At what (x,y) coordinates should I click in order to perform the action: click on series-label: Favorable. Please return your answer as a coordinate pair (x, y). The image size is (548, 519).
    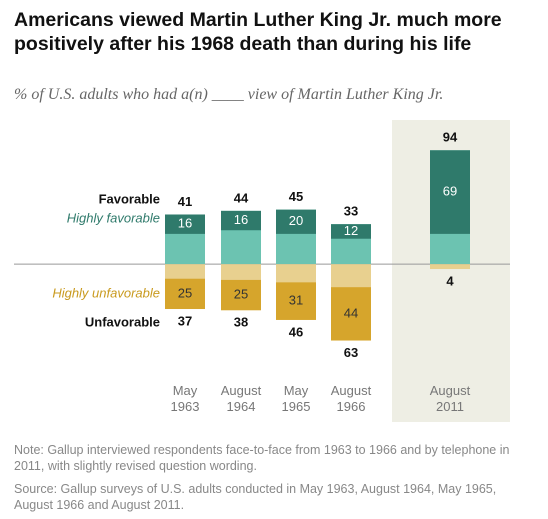
    Looking at the image, I should click on (129, 198).